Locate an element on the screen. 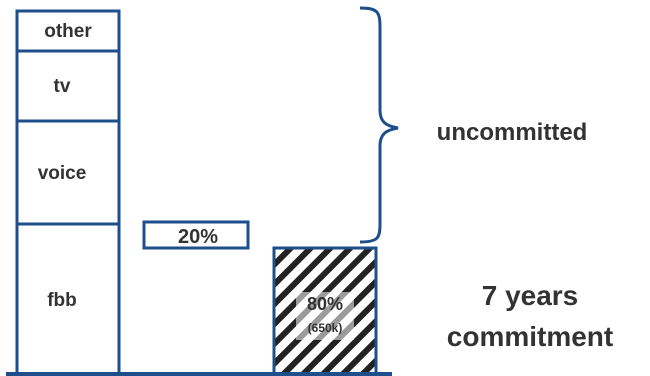 The image size is (650, 376). segment-other-label: other is located at coordinates (68, 31).